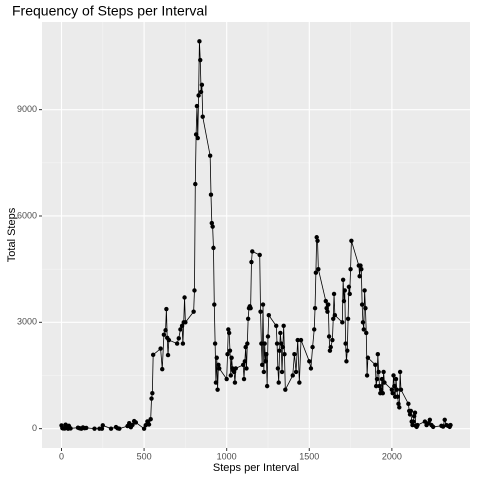 This screenshot has height=480, width=480. Describe the element at coordinates (256, 468) in the screenshot. I see `x-axis-label: Steps per Interval` at that location.